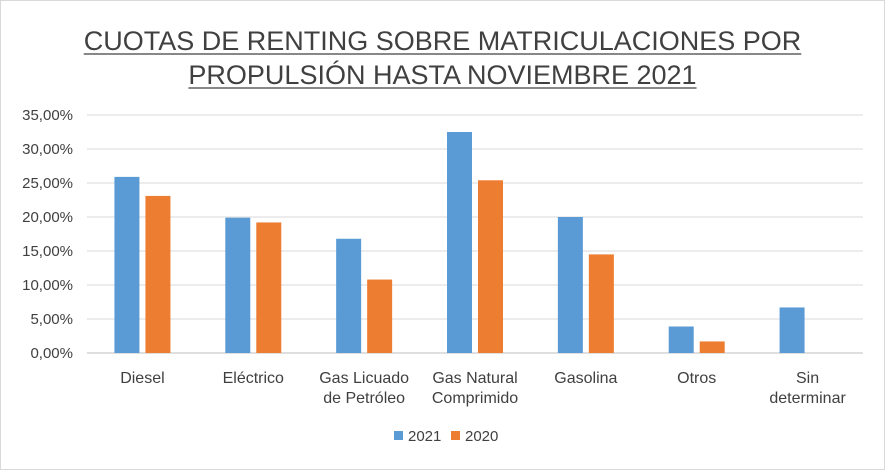  What do you see at coordinates (364, 388) in the screenshot?
I see `x-category-label: Gas Licuado de Petróleo` at bounding box center [364, 388].